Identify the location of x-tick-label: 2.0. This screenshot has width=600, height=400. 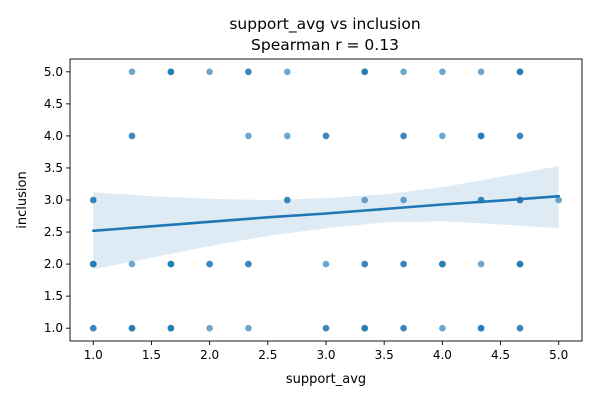
(209, 355).